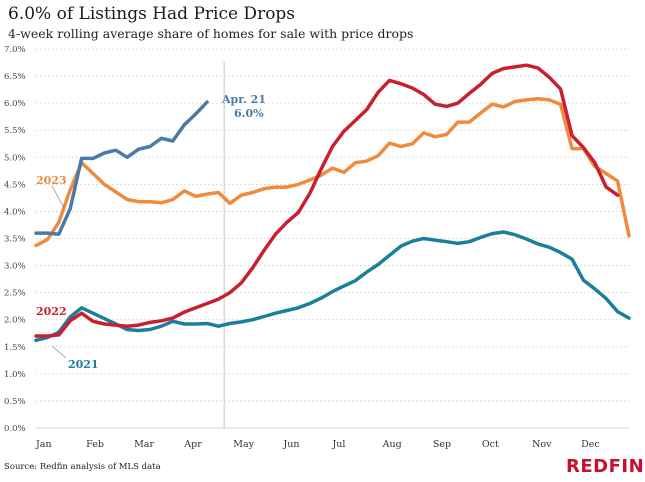  What do you see at coordinates (243, 444) in the screenshot?
I see `x-tick-label: May` at bounding box center [243, 444].